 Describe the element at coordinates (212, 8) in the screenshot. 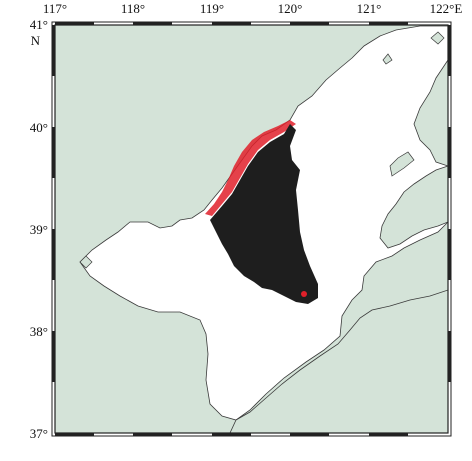

I see `lon-tick-119: 119°` at that location.